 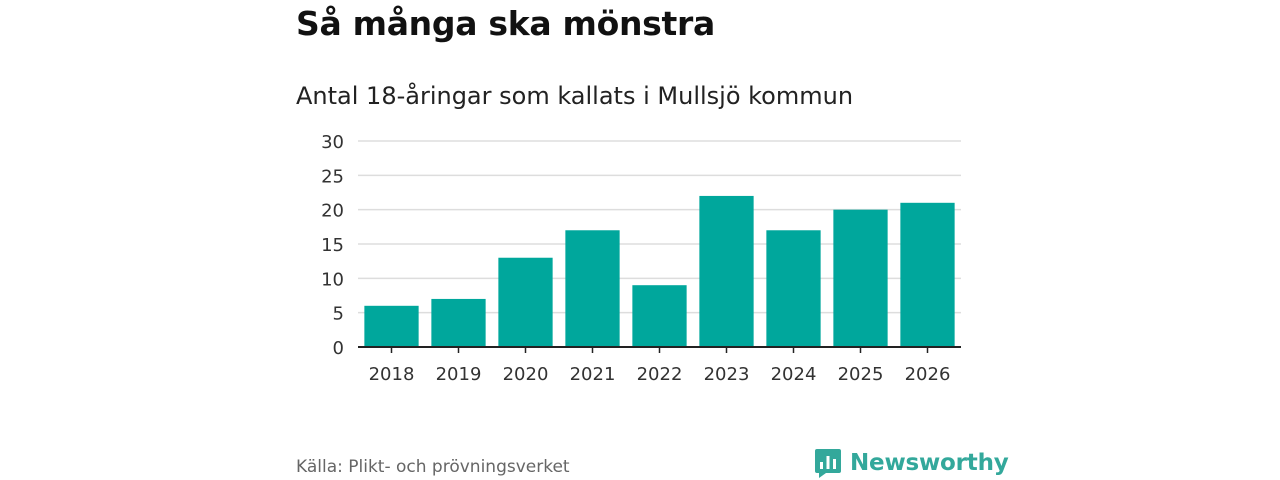 I want to click on x-tick-label: 2024, so click(x=794, y=374).